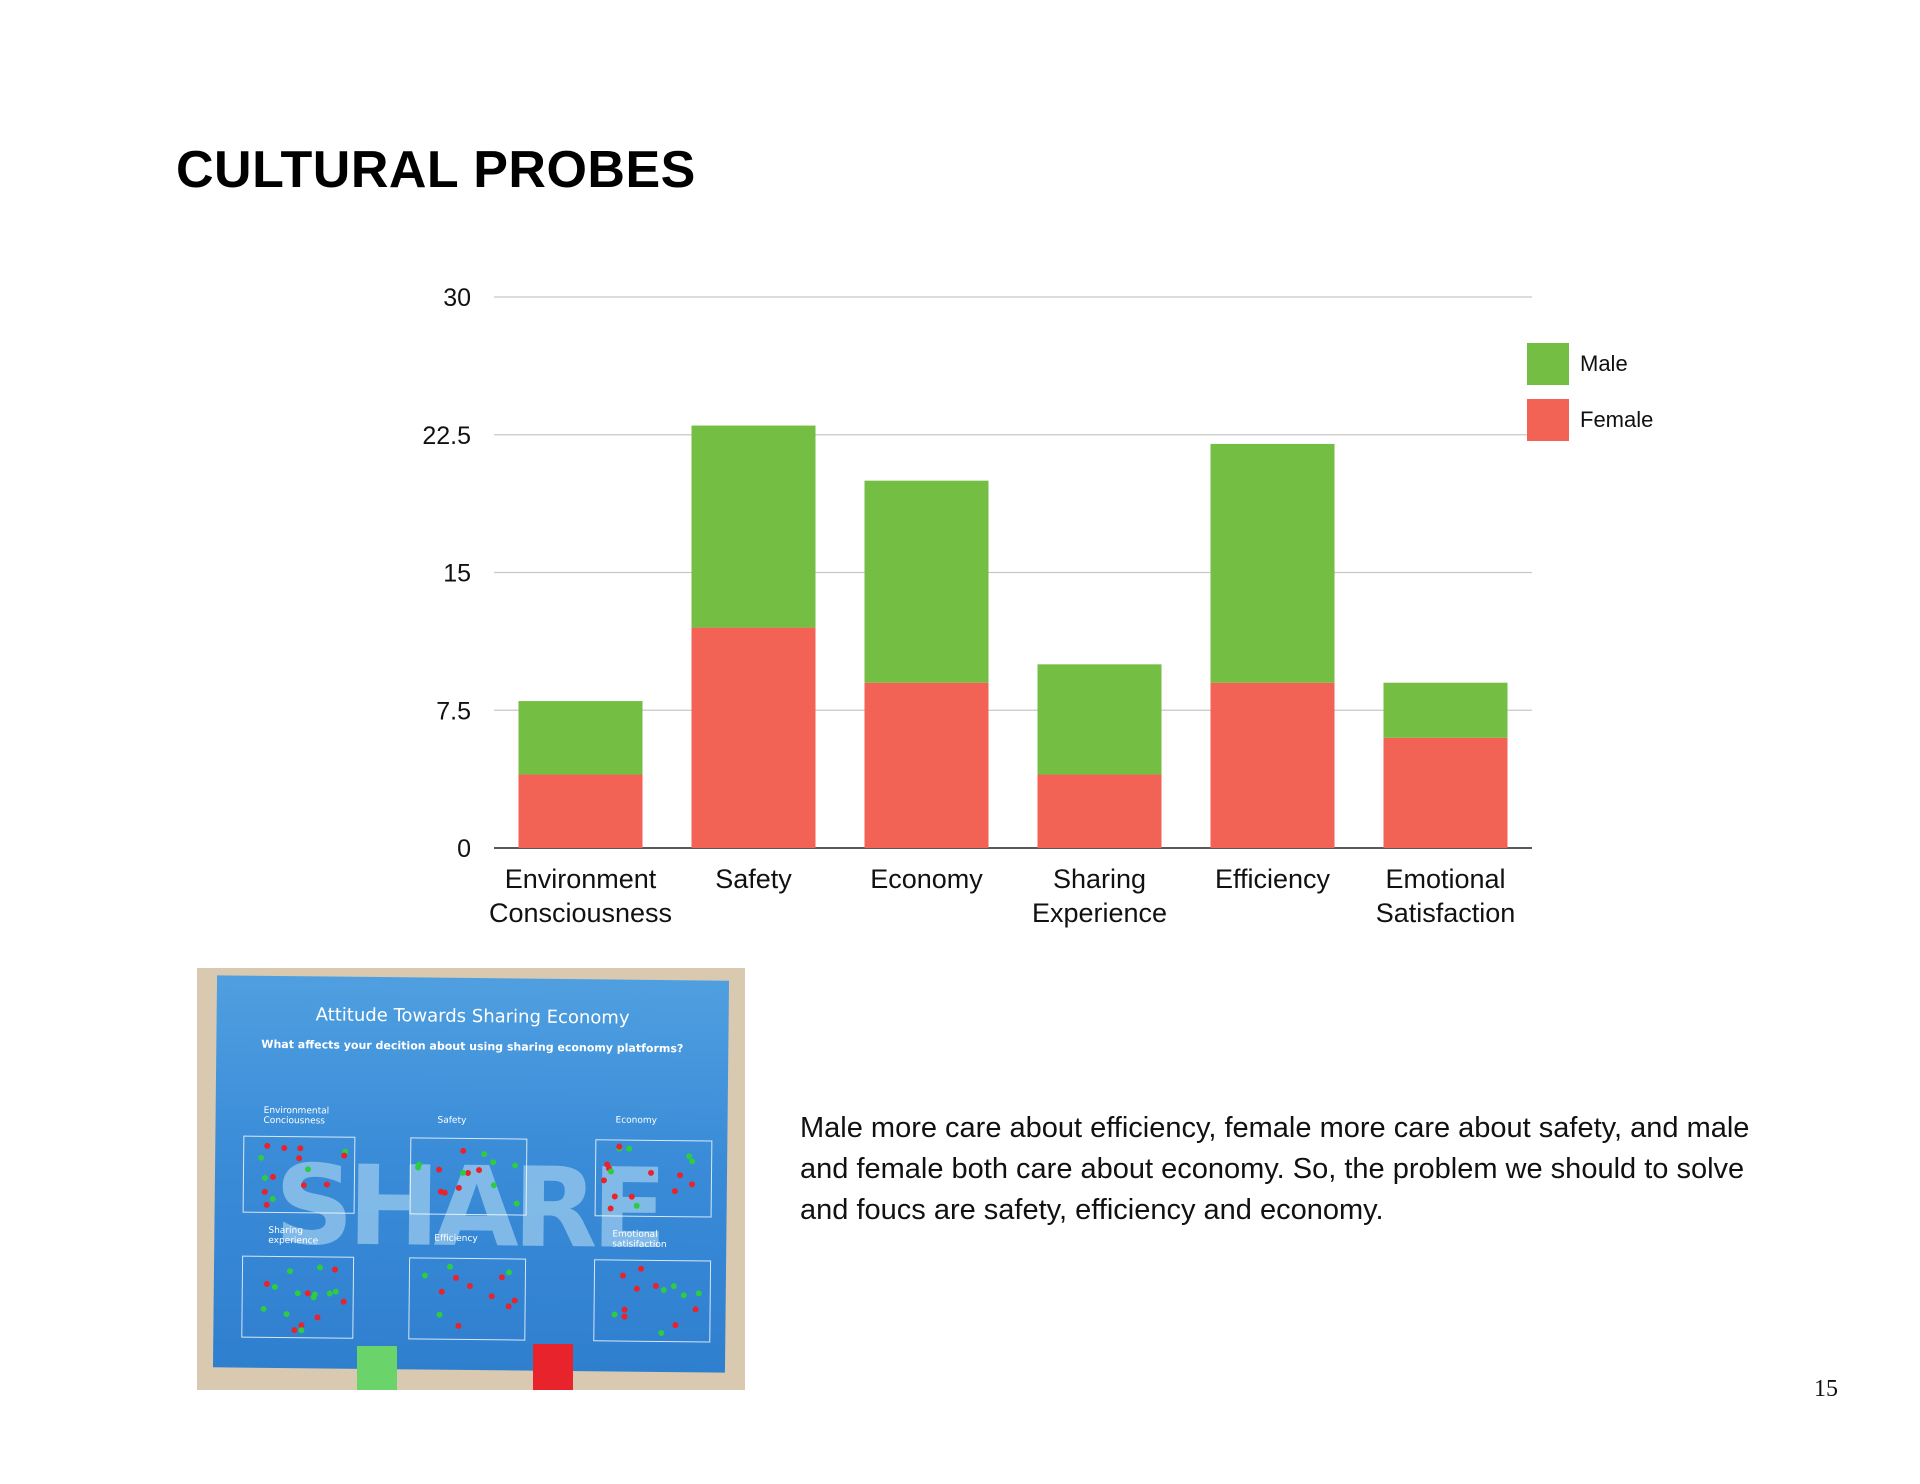  I want to click on x-tick-label: Safety, so click(753, 879).